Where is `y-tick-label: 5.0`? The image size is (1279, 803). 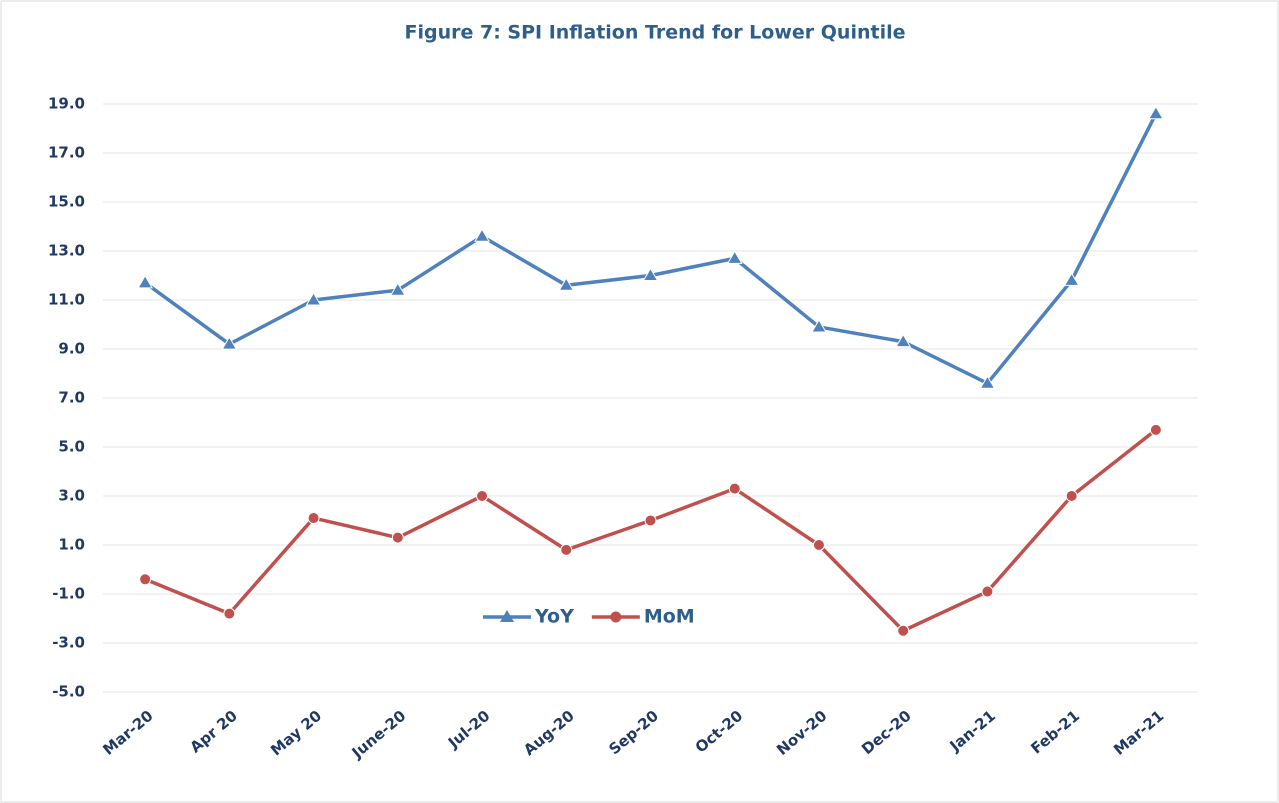 y-tick-label: 5.0 is located at coordinates (71, 447).